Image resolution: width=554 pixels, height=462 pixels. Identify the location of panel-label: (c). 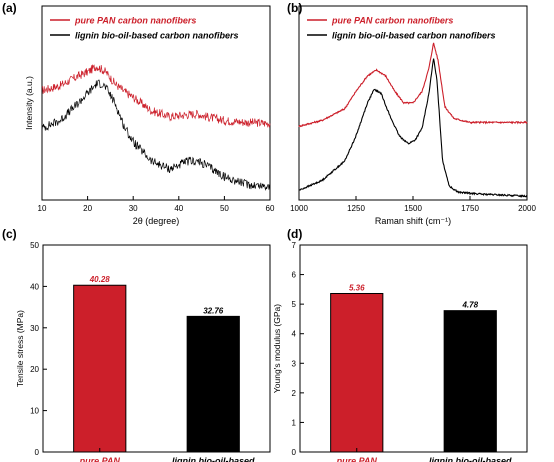
(9, 234).